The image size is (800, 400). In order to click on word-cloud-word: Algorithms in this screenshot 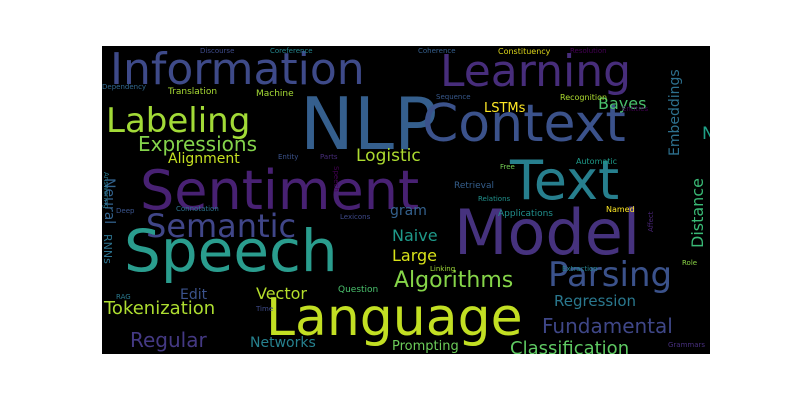, I will do `click(454, 280)`.